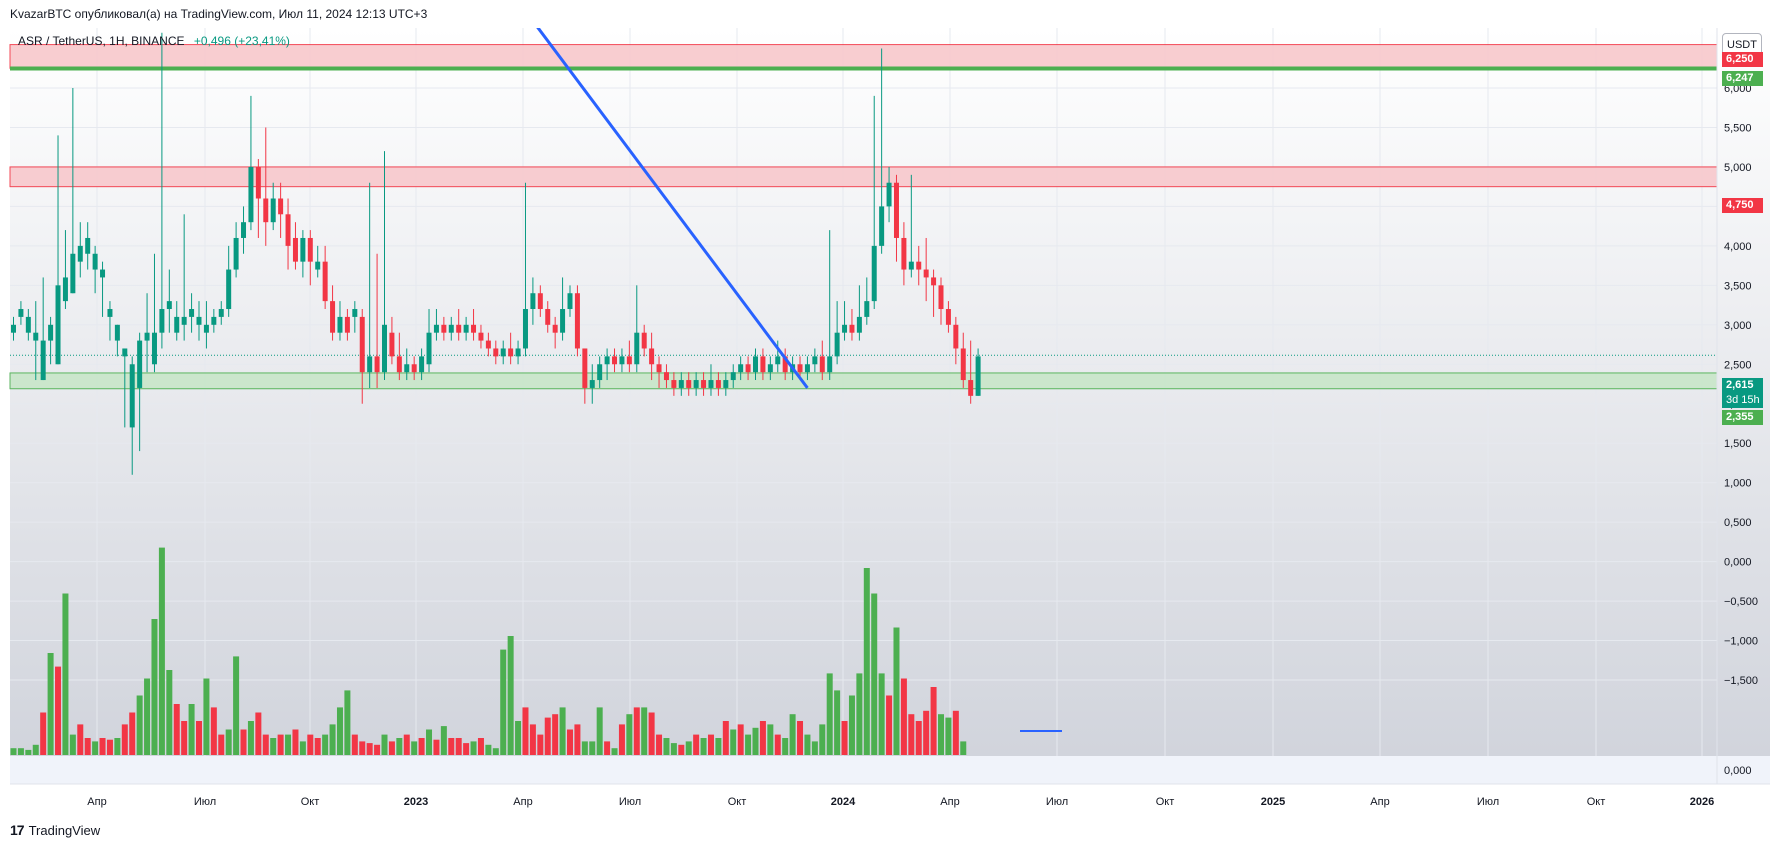 This screenshot has width=1781, height=850. I want to click on zone-support, so click(863, 381).